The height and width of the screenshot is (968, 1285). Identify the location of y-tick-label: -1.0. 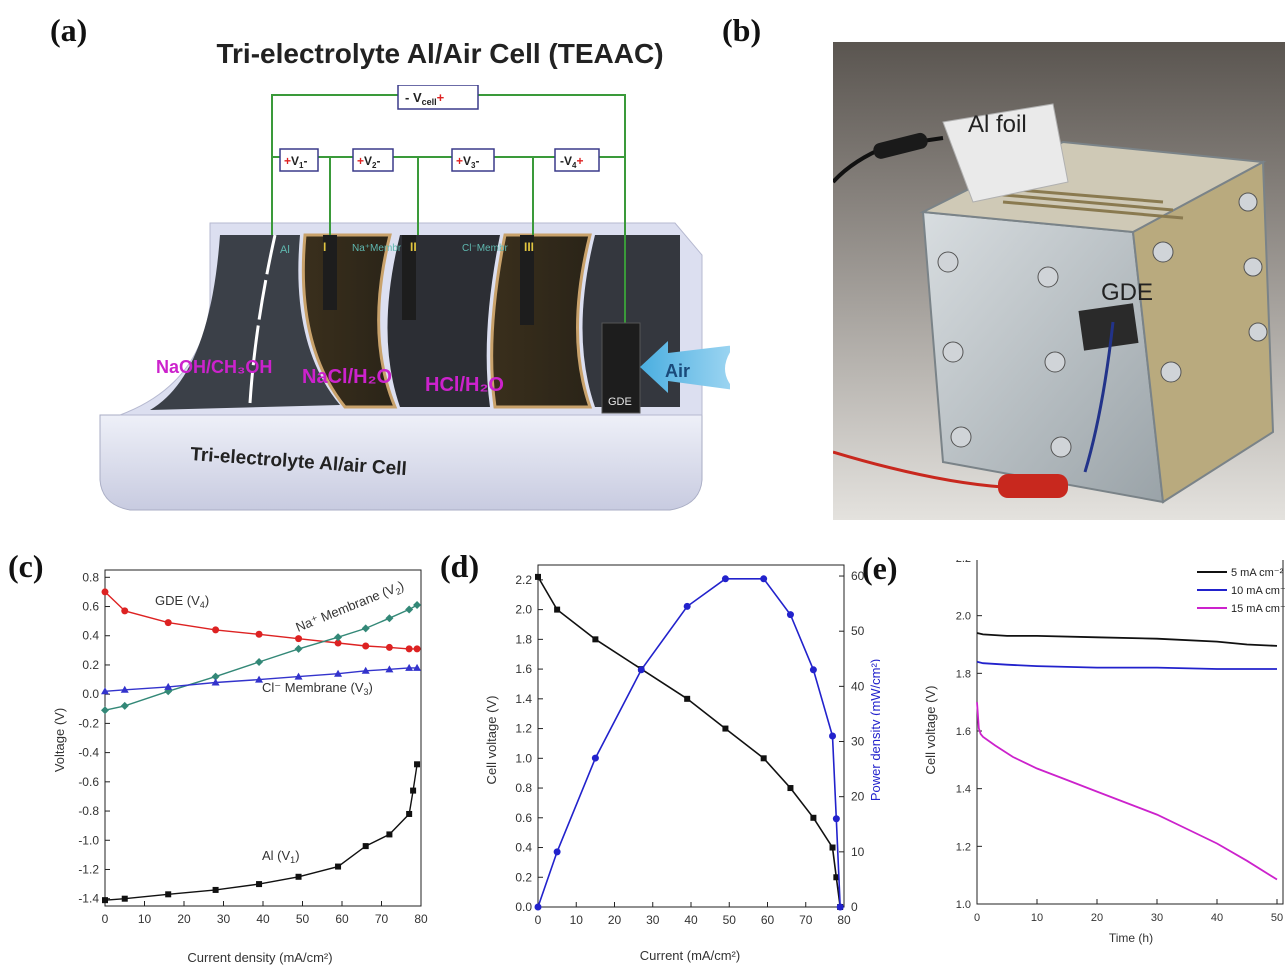
(88, 840).